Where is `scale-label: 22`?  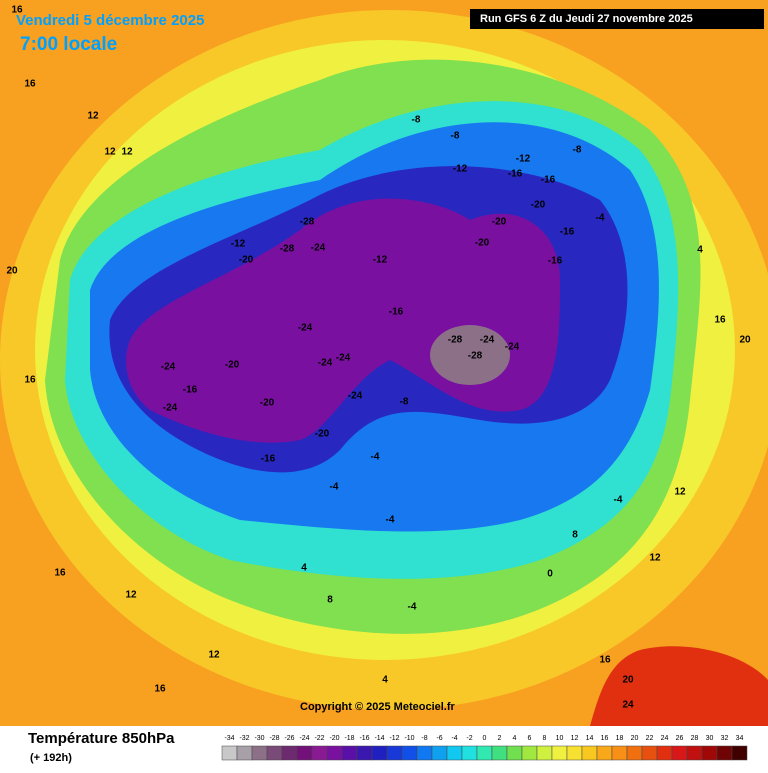 scale-label: 22 is located at coordinates (650, 738).